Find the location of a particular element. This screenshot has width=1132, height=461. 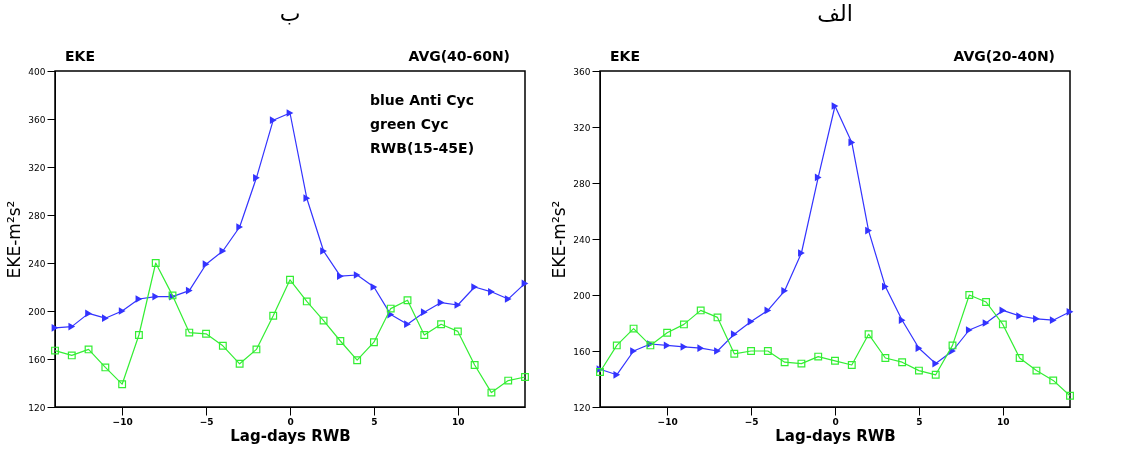

text: AVG(40-60N) is located at coordinates (459, 56).